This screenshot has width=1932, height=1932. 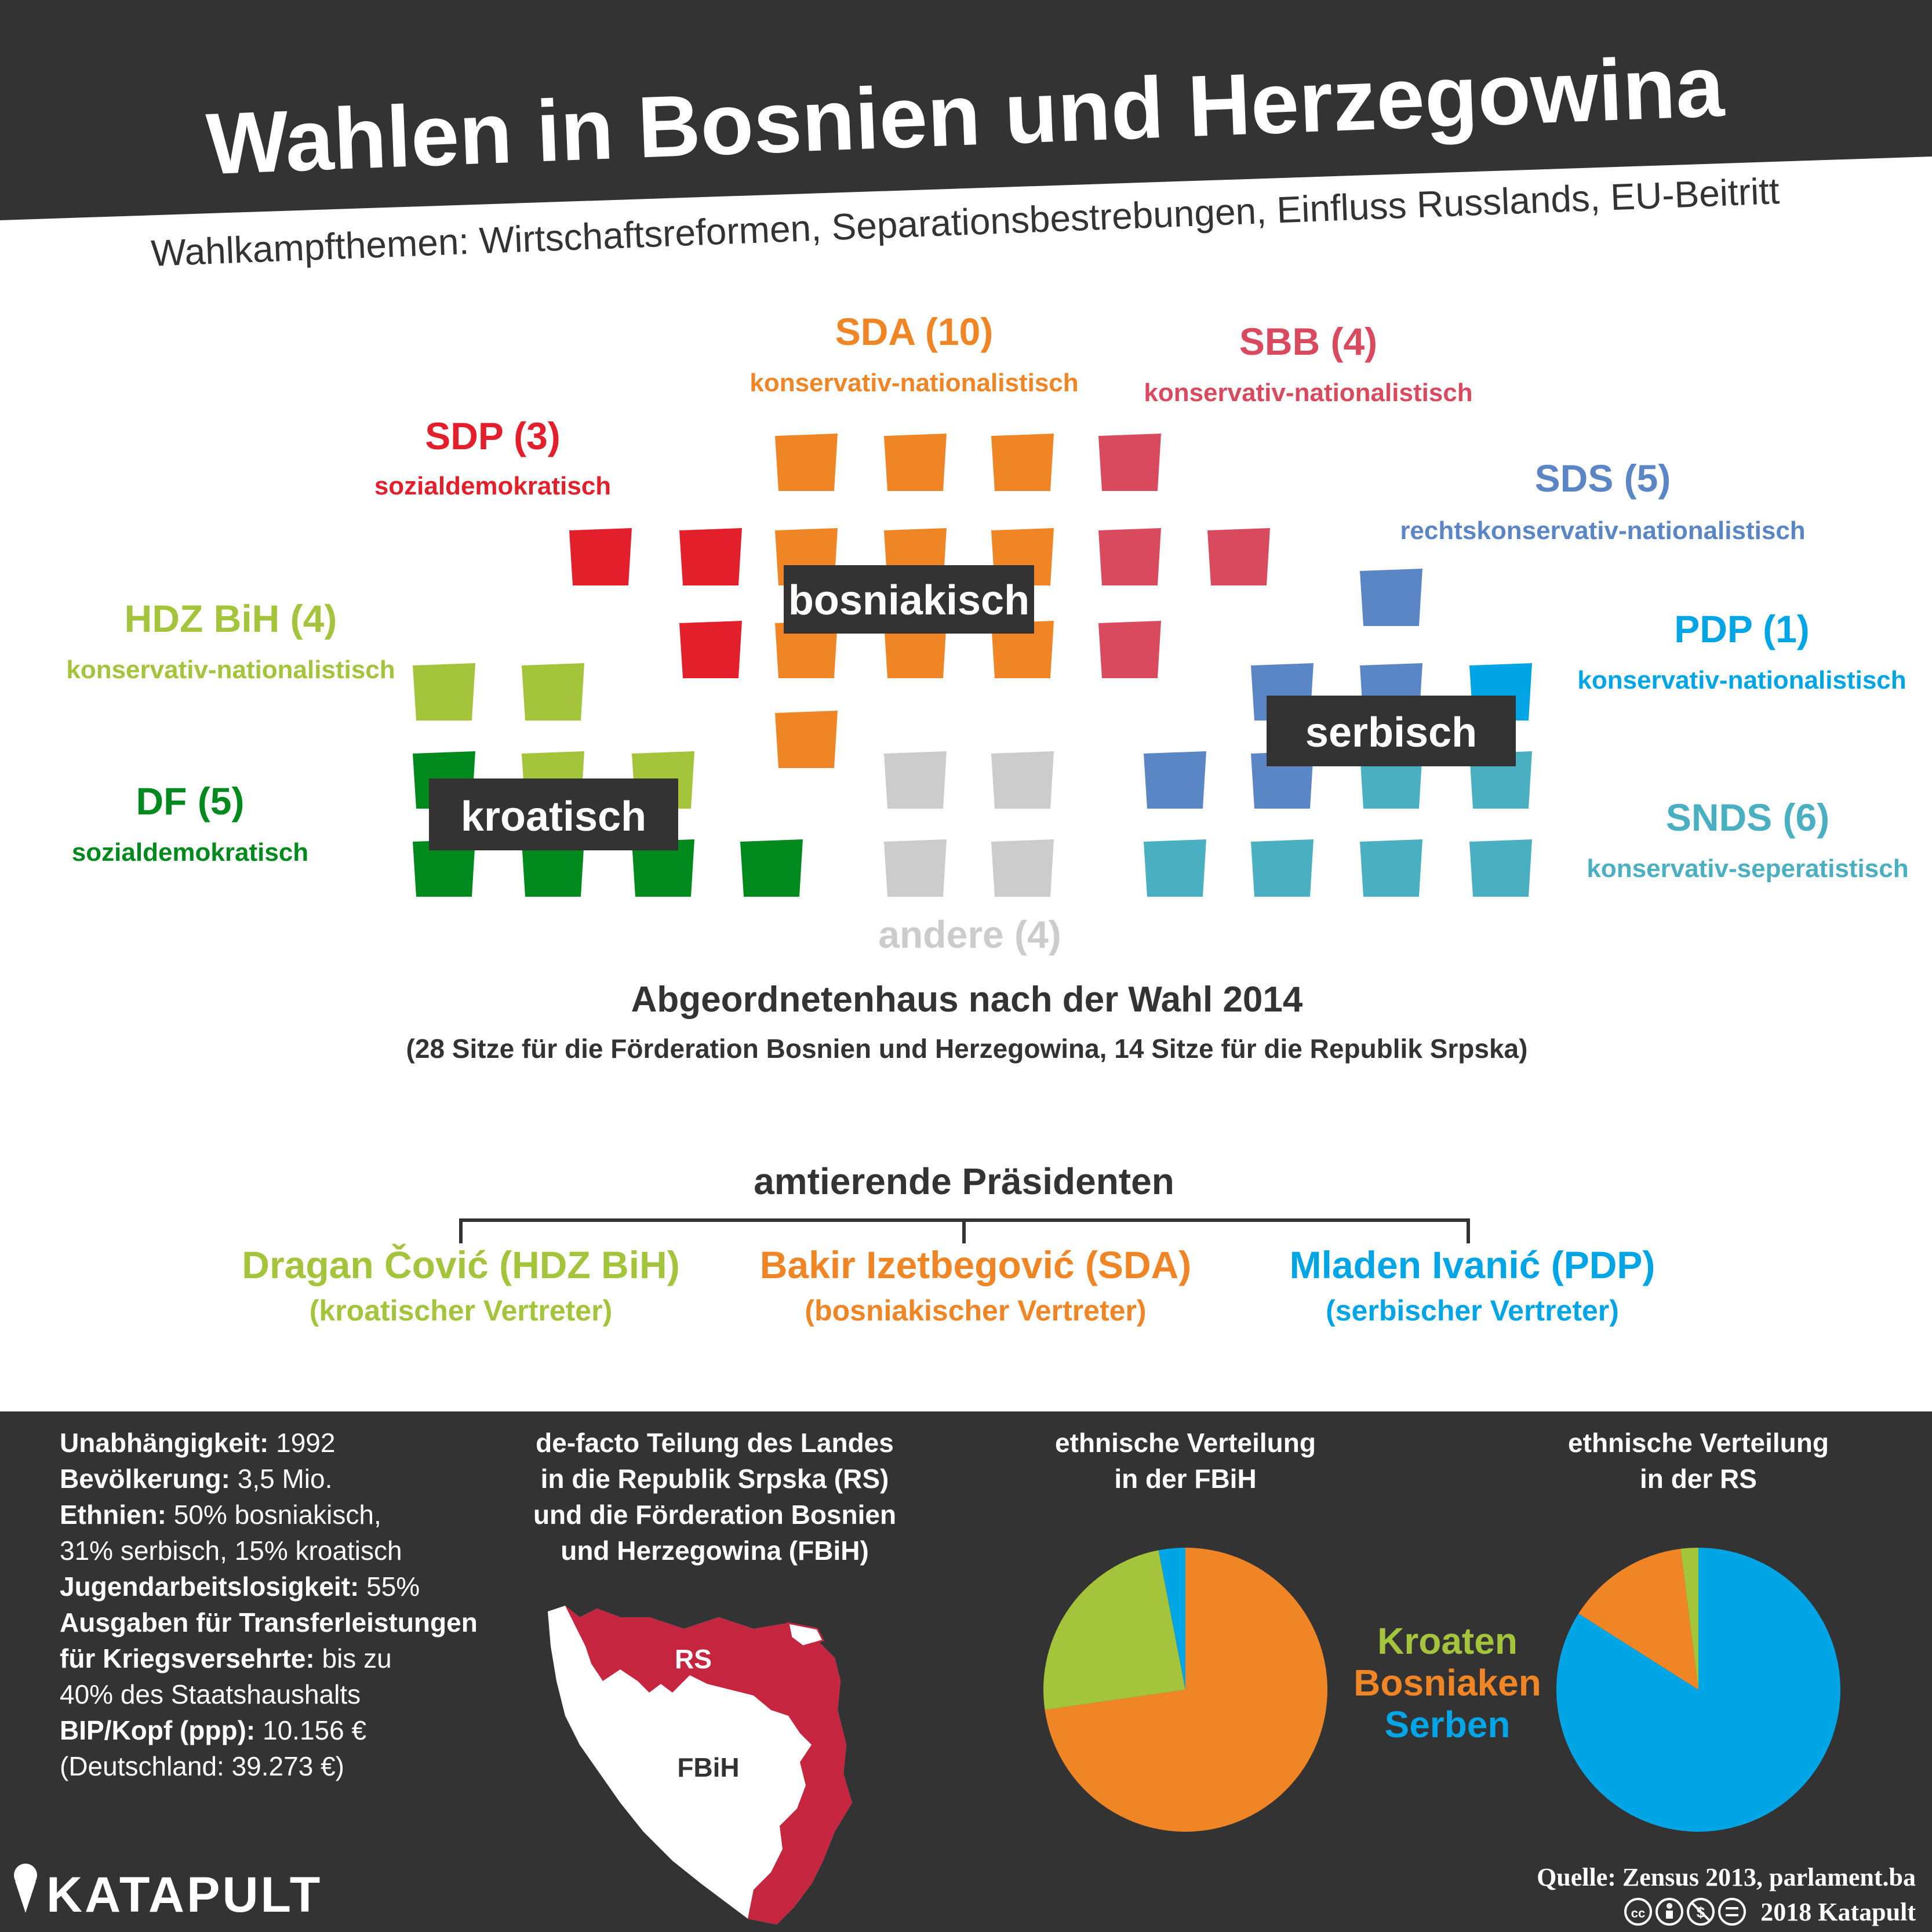 What do you see at coordinates (231, 618) in the screenshot?
I see `party-name: HDZ BiH (4)` at bounding box center [231, 618].